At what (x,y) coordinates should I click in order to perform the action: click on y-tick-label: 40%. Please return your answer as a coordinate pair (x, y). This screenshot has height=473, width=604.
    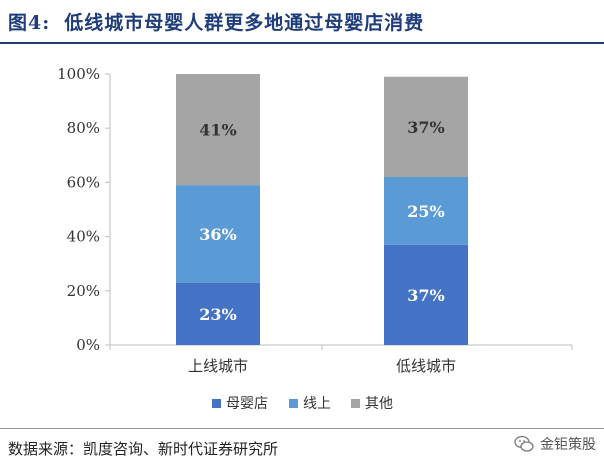
    Looking at the image, I should click on (83, 237).